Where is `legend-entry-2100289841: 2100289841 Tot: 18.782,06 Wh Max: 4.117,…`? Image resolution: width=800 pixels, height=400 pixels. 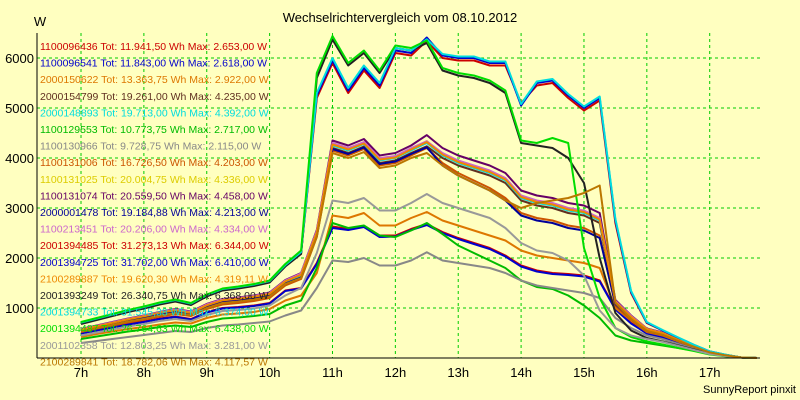
legend-entry-2100289841: 2100289841 Tot: 18.782,06 Wh Max: 4.117,… is located at coordinates (154, 362).